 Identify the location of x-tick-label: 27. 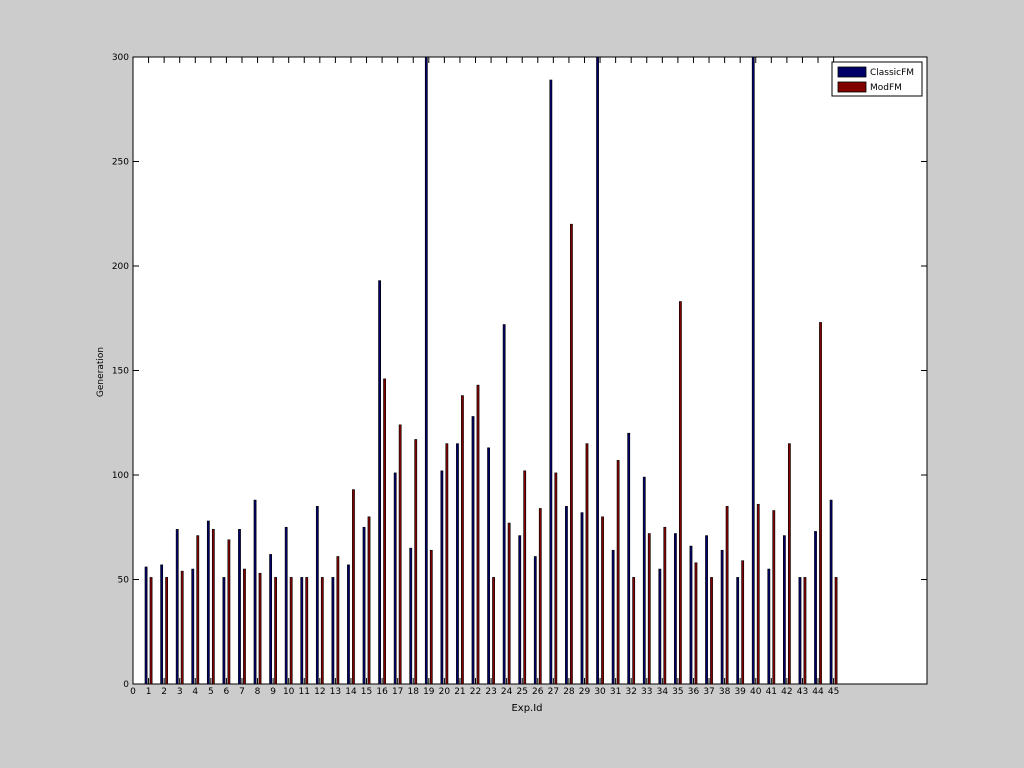
(553, 692).